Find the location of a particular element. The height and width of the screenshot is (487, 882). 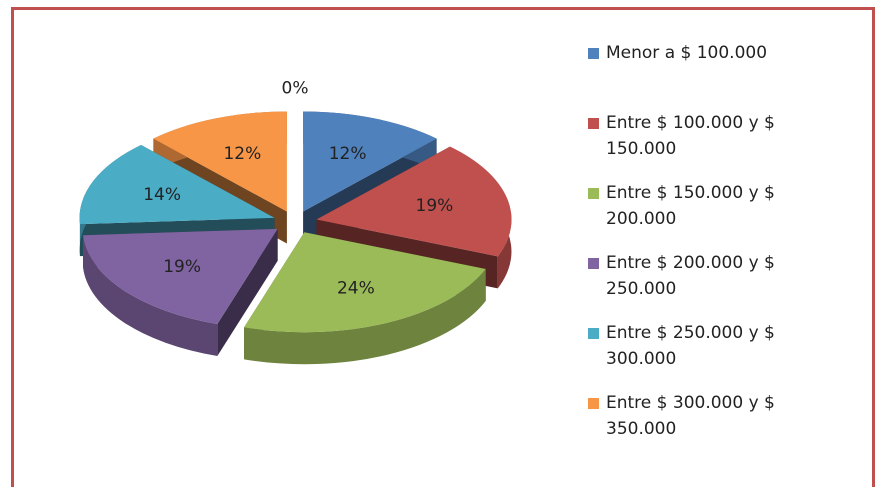

legend-item: Menor a $ 100.000 is located at coordinates (688, 75).